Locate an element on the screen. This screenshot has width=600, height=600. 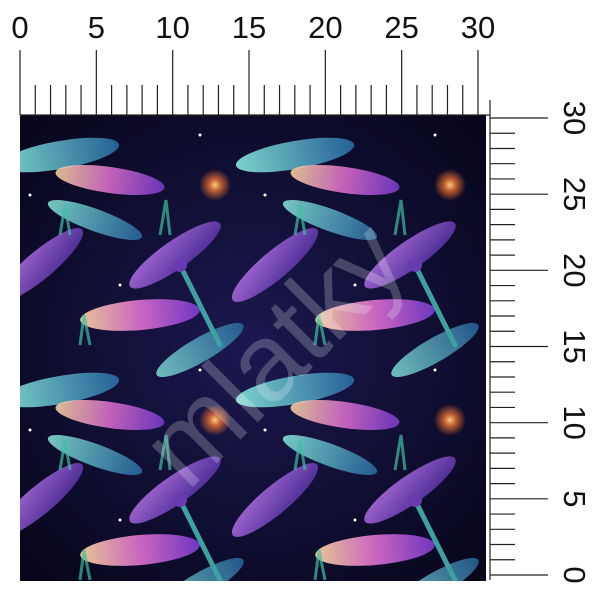
top-ruler-label: 25 is located at coordinates (401, 27).